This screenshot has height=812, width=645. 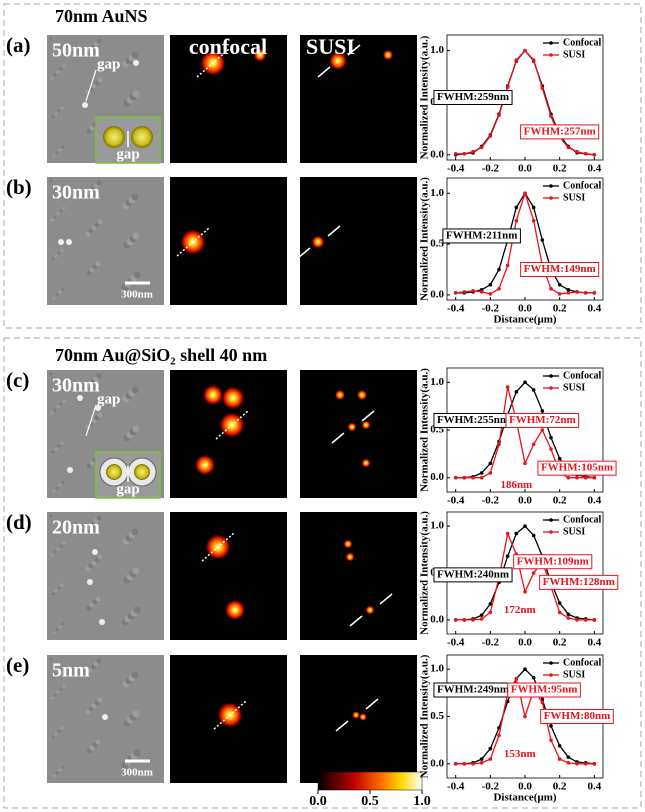 I want to click on pointer, so click(x=91, y=85).